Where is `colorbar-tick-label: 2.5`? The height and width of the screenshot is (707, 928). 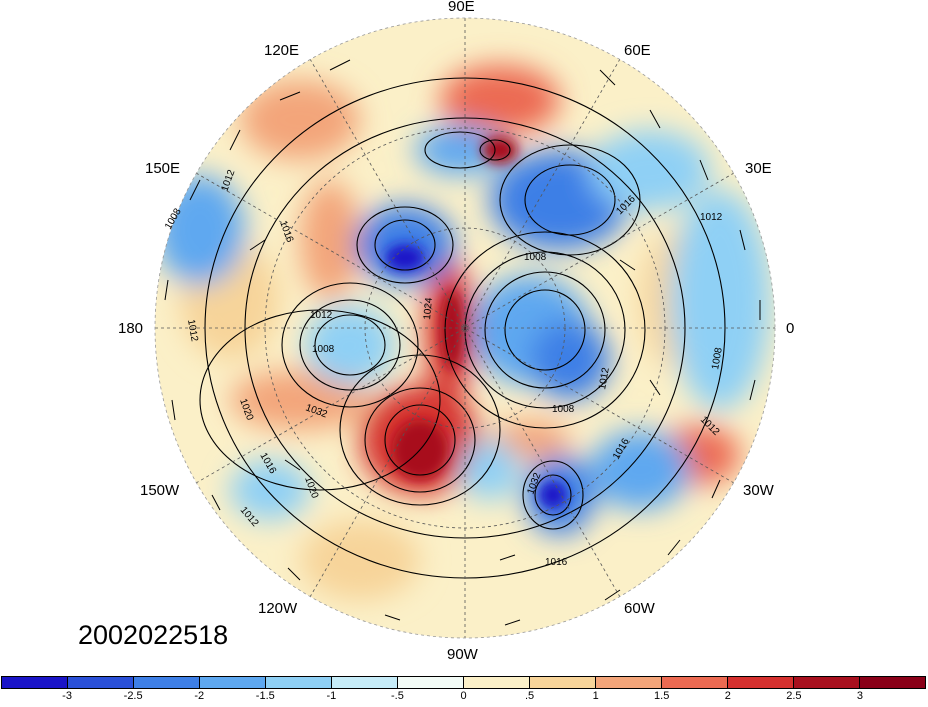 colorbar-tick-label: 2.5 is located at coordinates (794, 696).